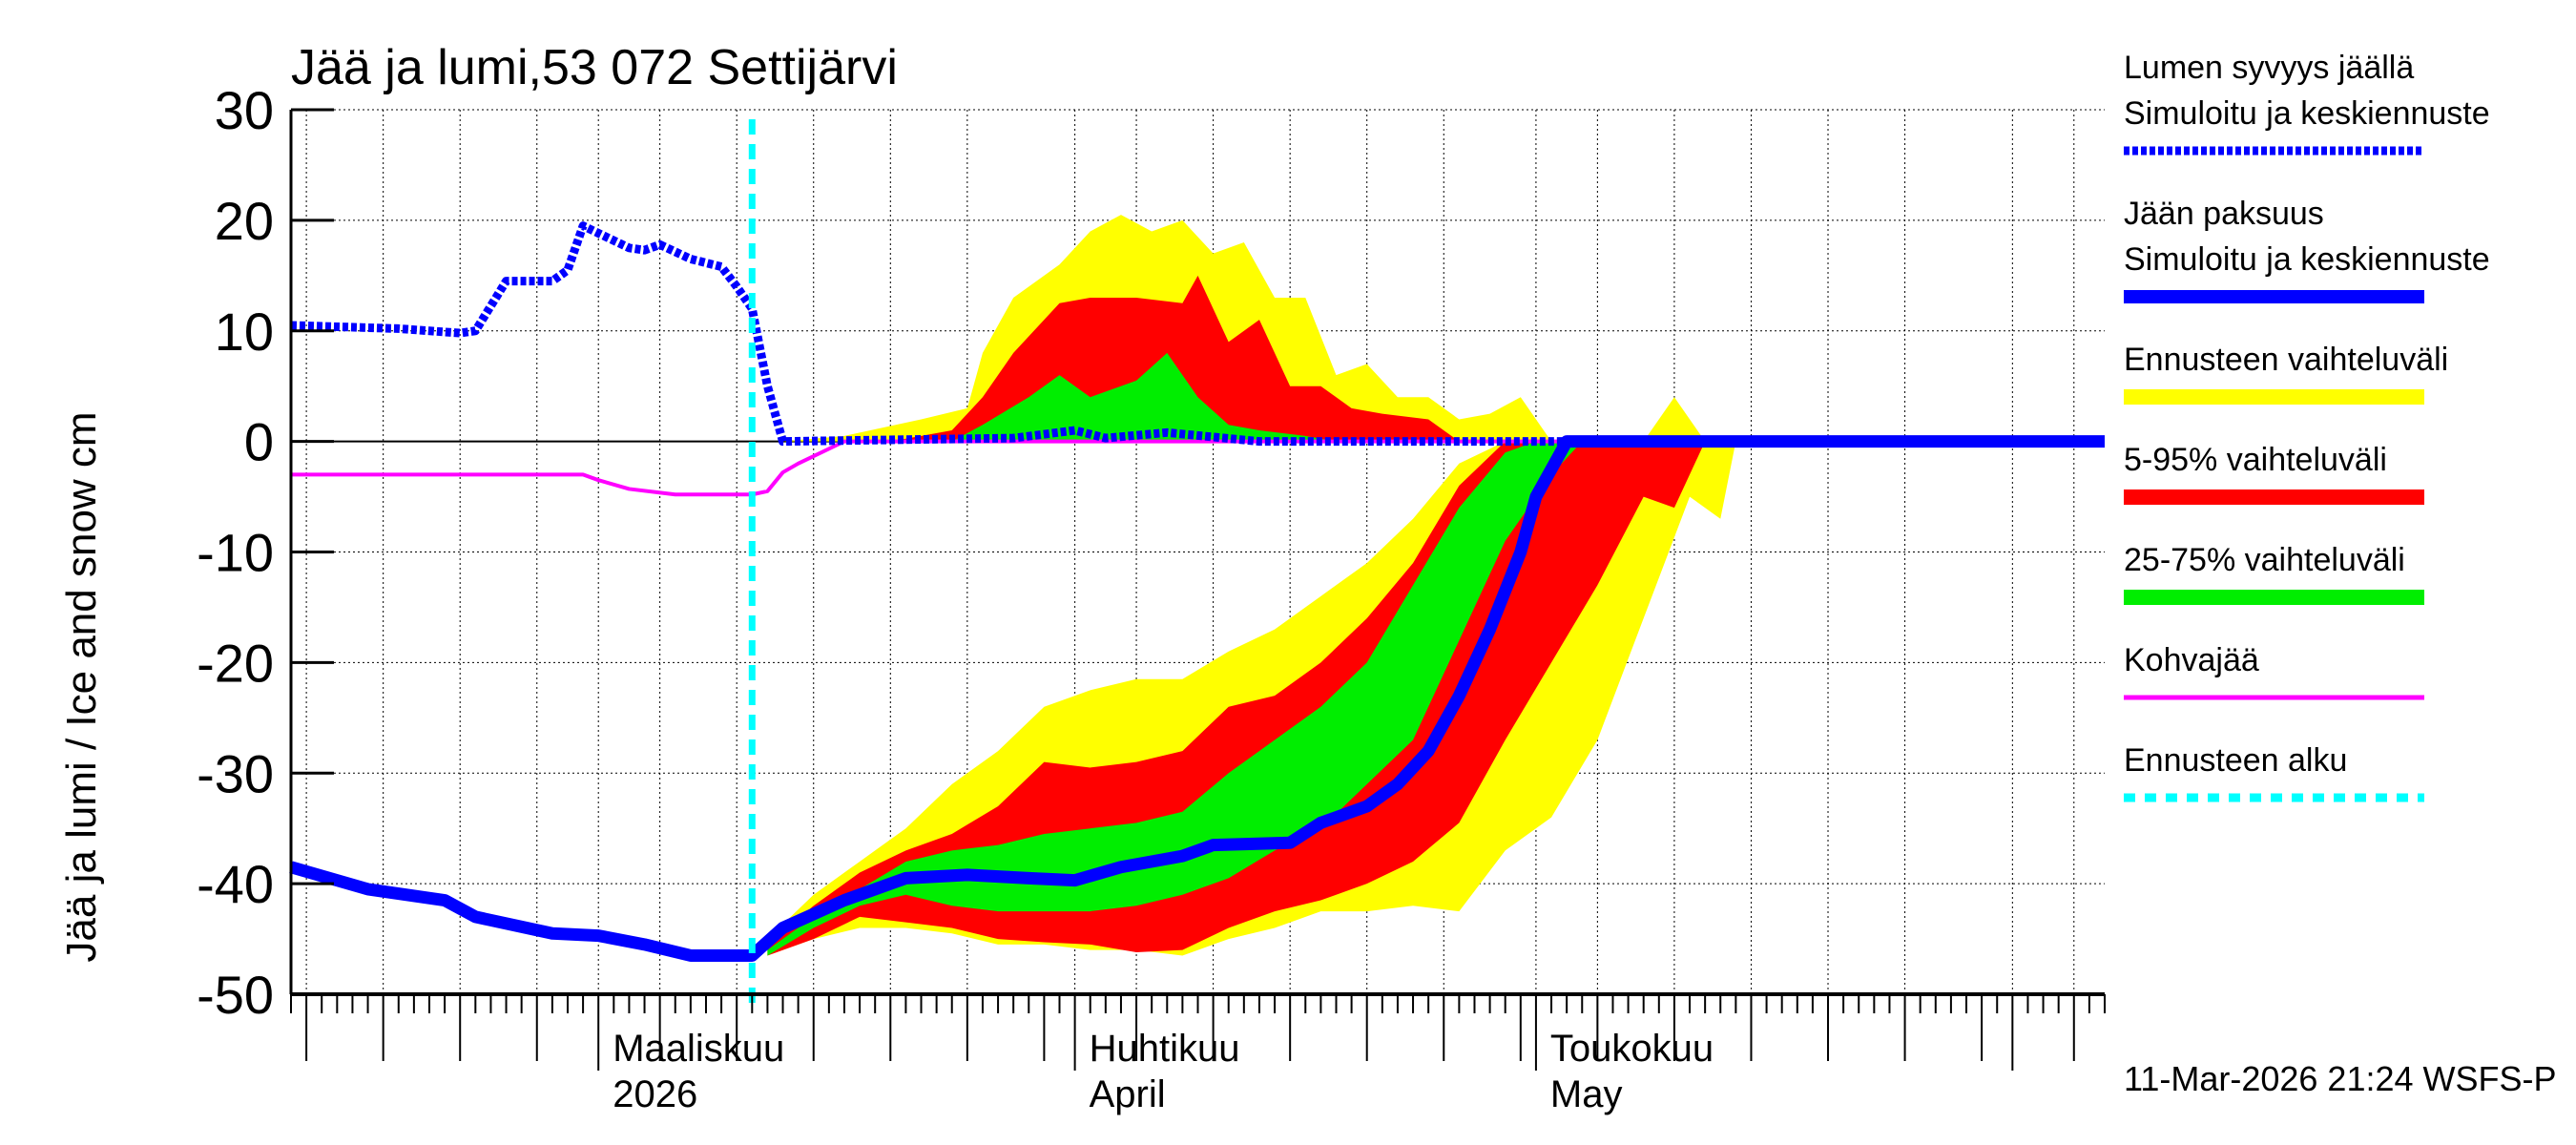 Image resolution: width=2576 pixels, height=1145 pixels. Describe the element at coordinates (259, 442) in the screenshot. I see `y-tick-label: 0` at that location.